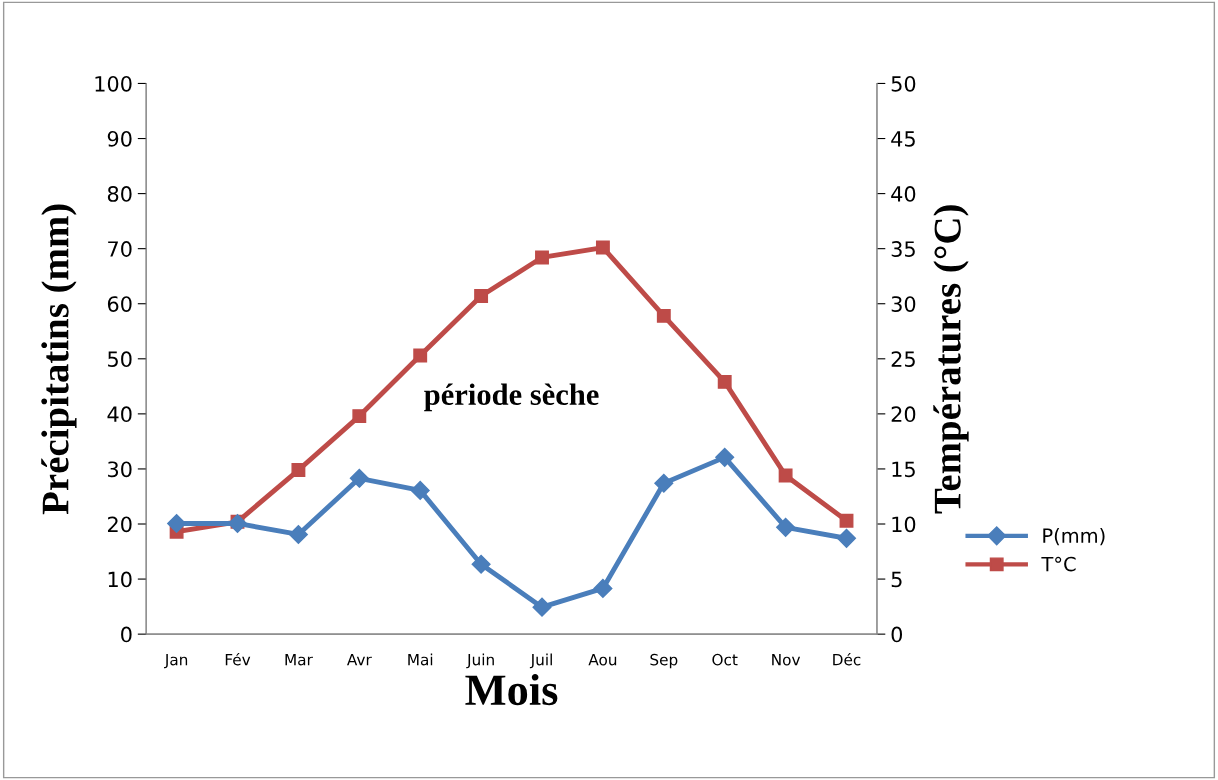 Image resolution: width=1218 pixels, height=780 pixels. What do you see at coordinates (951, 359) in the screenshot?
I see `y2-axis-title: Températures (°C)` at bounding box center [951, 359].